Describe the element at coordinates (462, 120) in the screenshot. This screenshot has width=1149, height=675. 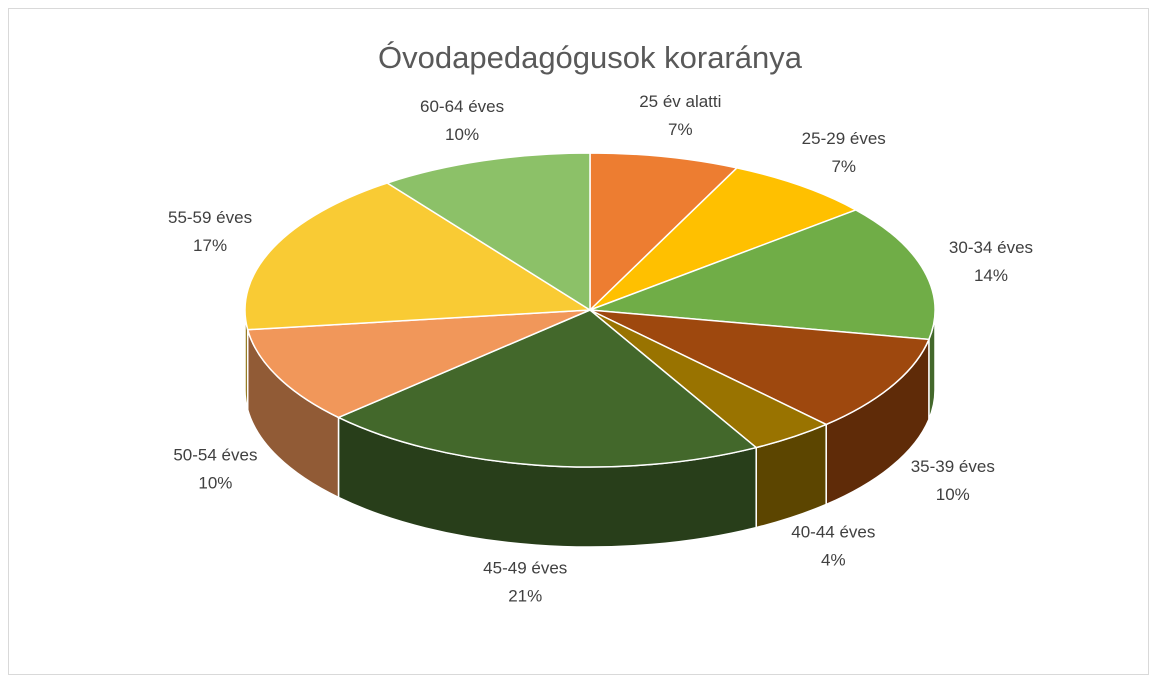
I see `data-label: 60-64 éves 10%` at that location.